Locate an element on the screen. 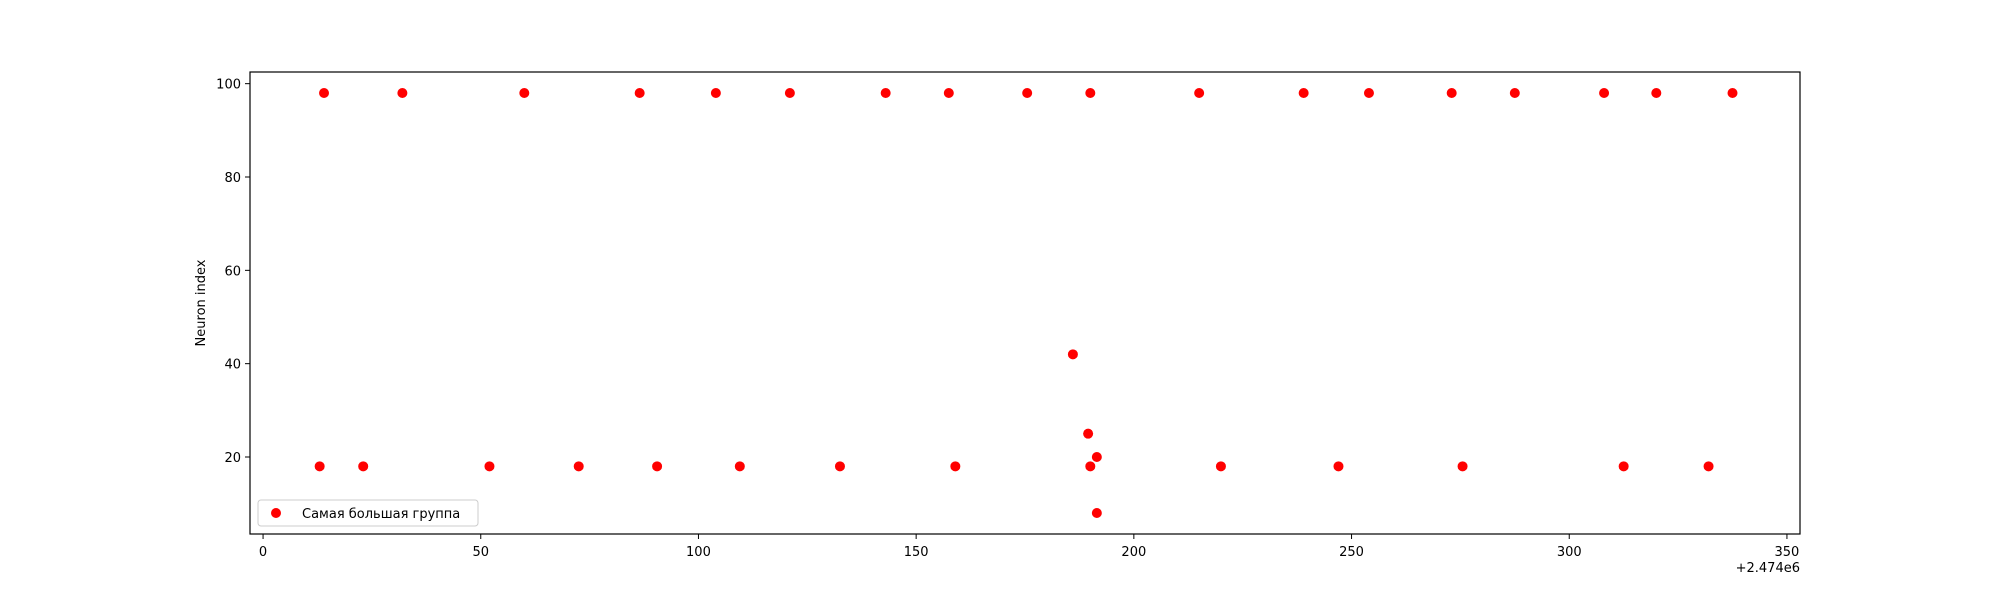 This screenshot has height=600, width=2000. x-tick-label: 0 is located at coordinates (263, 552).